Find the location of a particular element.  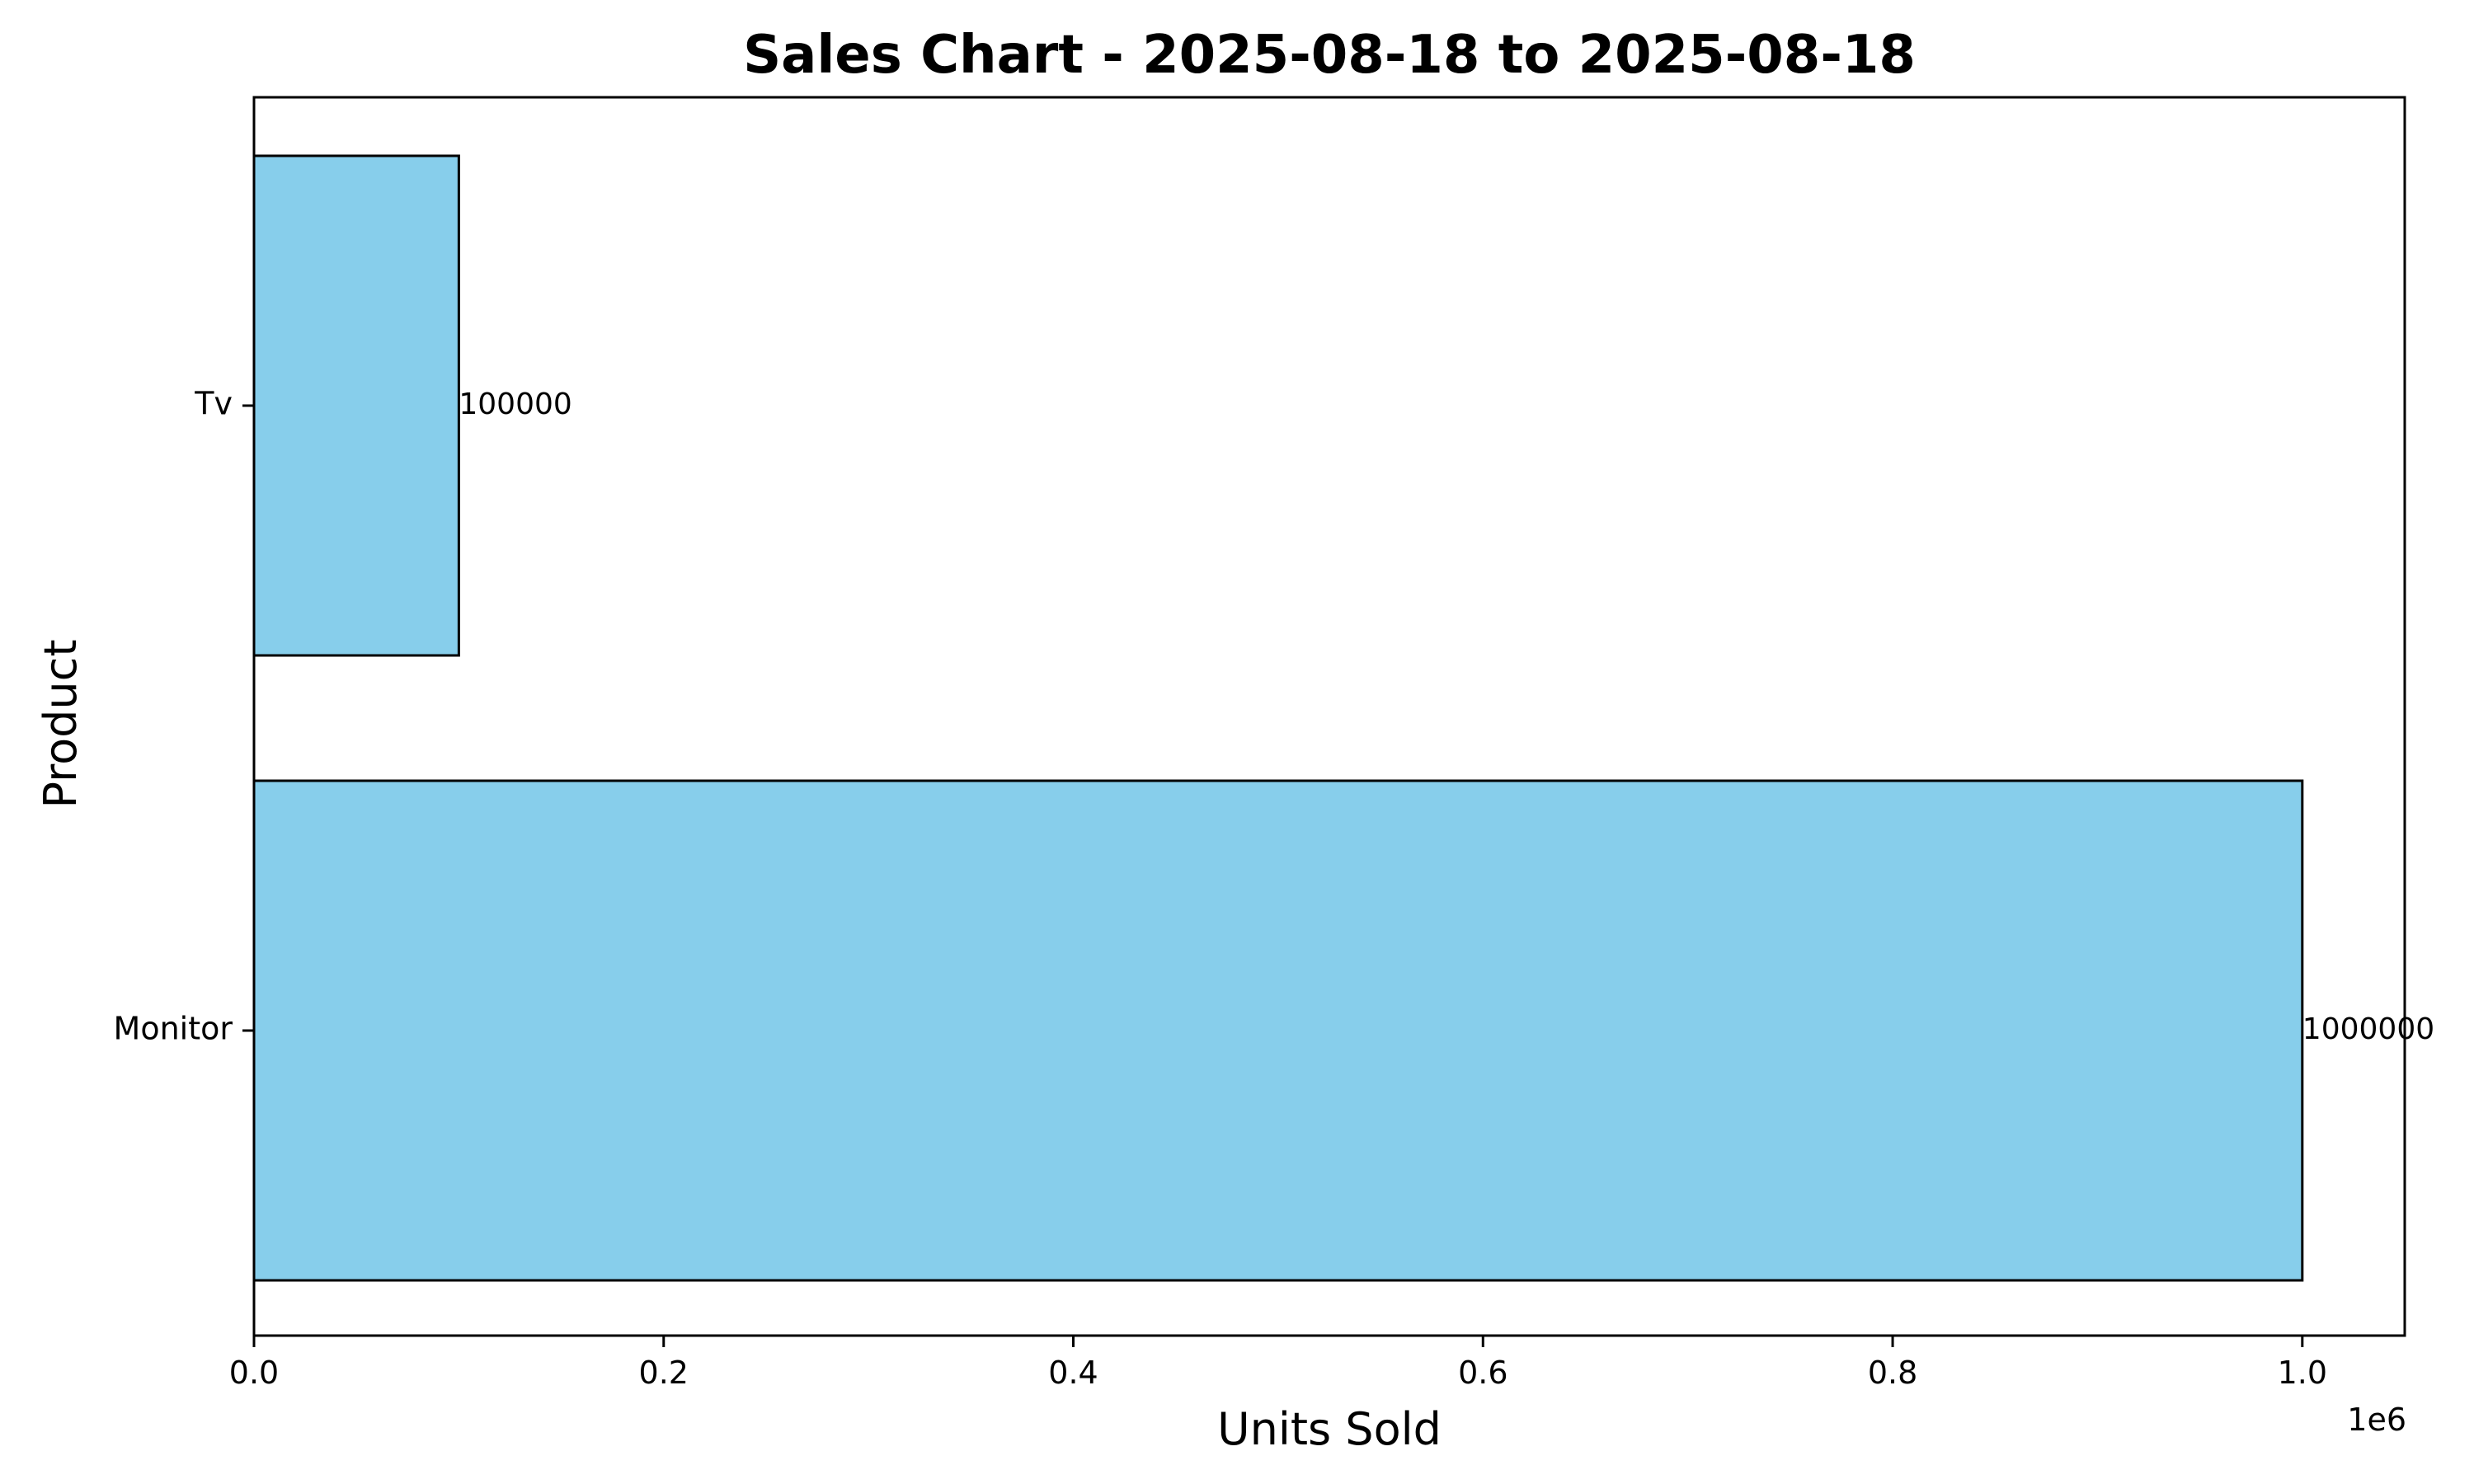

y-tick-label-monitor: Monitor is located at coordinates (173, 1029).